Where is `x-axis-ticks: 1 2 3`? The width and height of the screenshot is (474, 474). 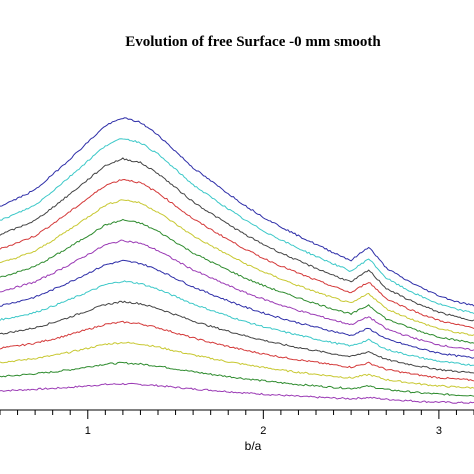 x-axis-ticks: 1 2 3 is located at coordinates (237, 423).